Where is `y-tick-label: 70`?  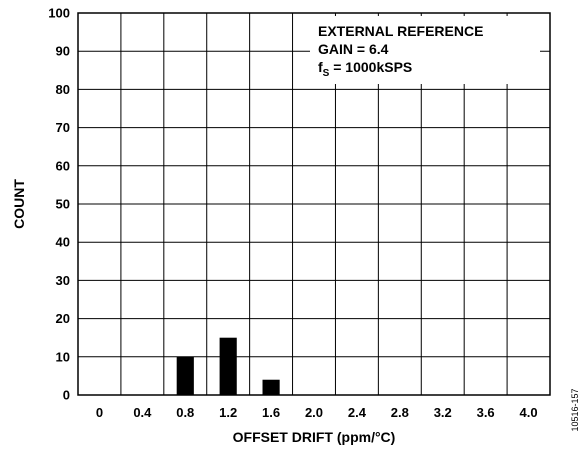 y-tick-label: 70 is located at coordinates (63, 127).